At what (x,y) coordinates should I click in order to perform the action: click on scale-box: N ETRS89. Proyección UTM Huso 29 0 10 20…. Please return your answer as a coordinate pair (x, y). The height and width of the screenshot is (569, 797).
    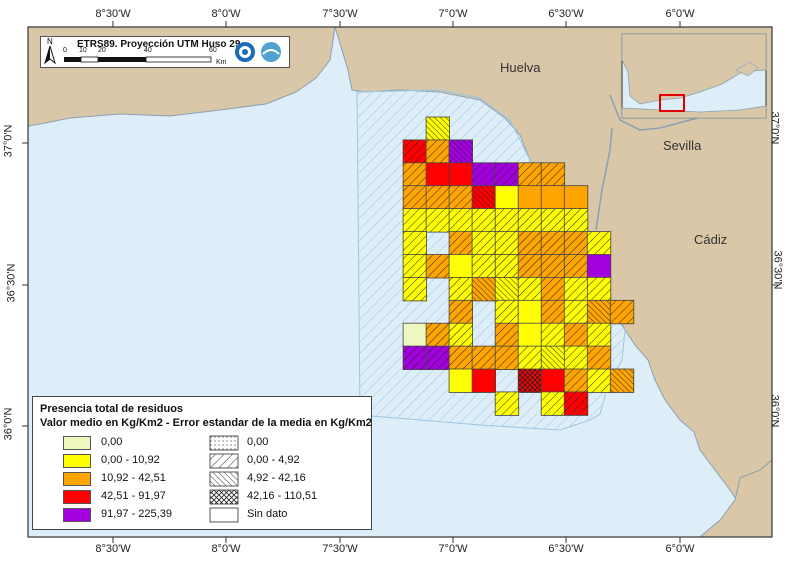
    Looking at the image, I should click on (165, 52).